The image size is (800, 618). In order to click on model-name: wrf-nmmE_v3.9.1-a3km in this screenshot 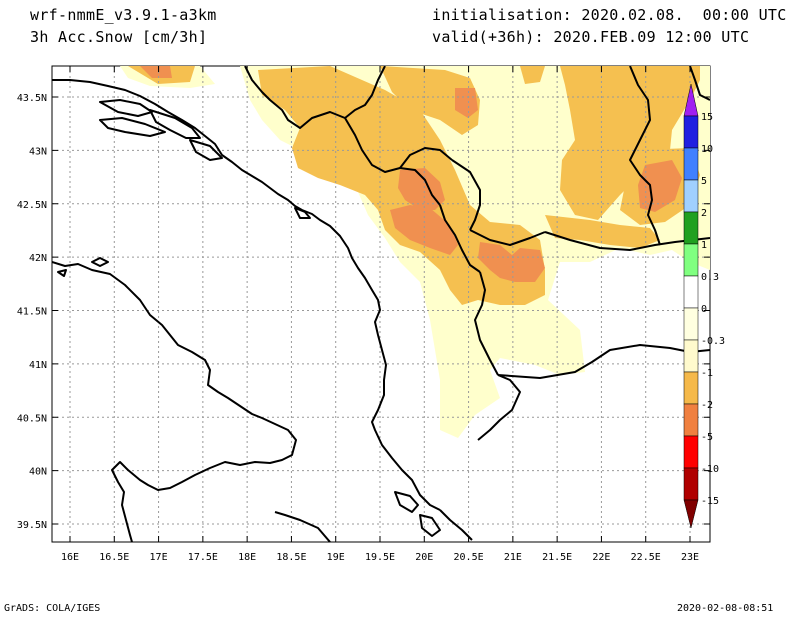, I will do `click(123, 15)`.